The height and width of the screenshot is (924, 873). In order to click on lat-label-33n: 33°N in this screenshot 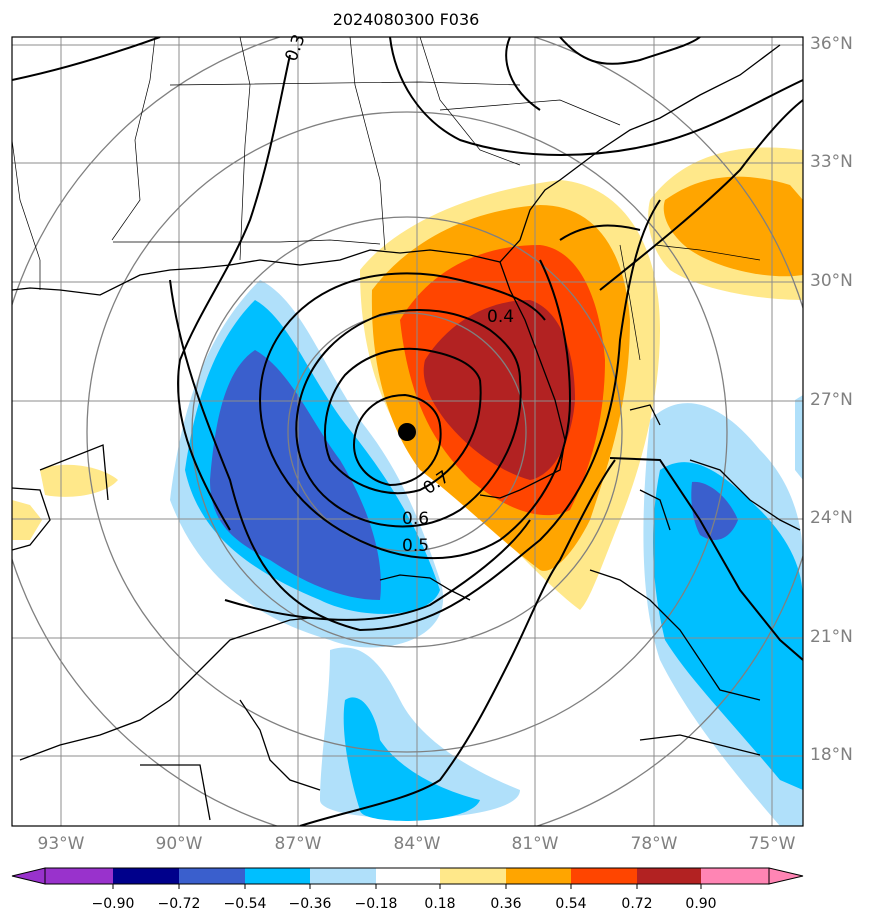, I will do `click(831, 162)`.